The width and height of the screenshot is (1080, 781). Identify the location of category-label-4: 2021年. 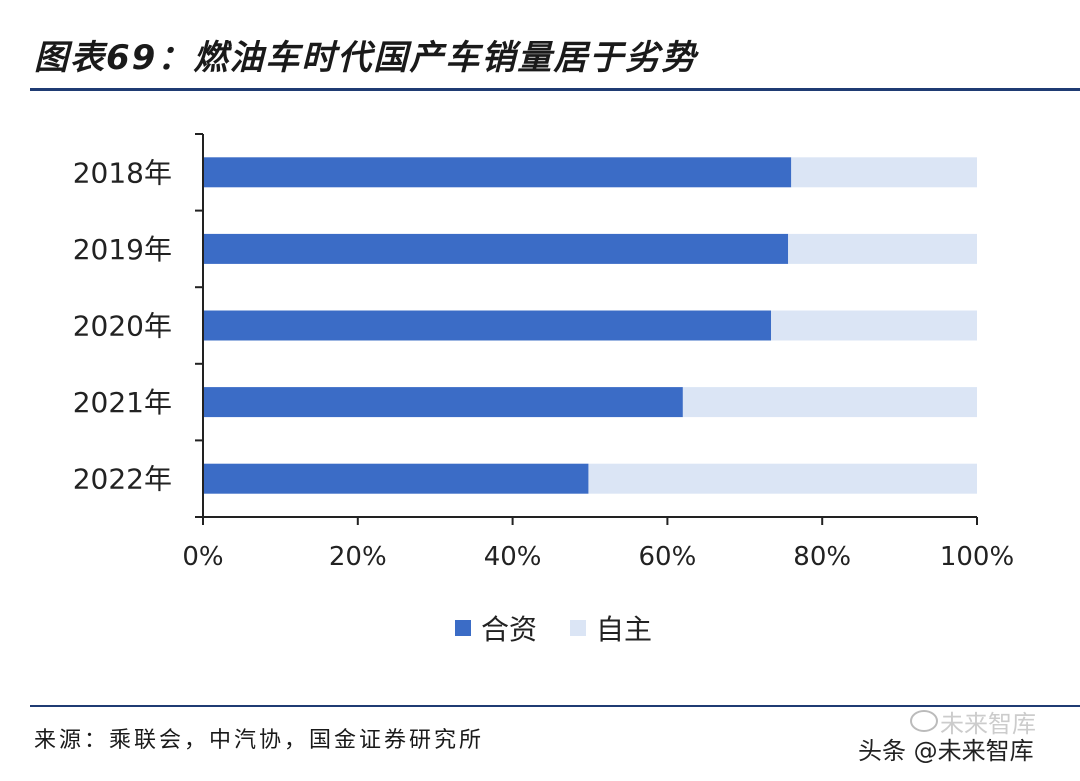
(122, 402).